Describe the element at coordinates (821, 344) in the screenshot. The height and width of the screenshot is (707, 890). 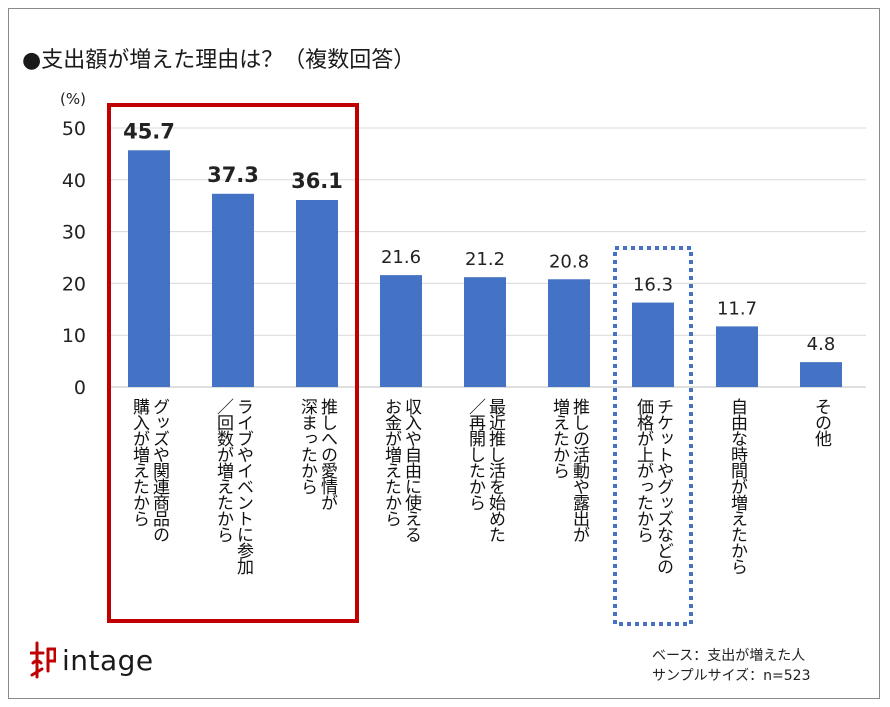
I see `value-label: 4.8` at that location.